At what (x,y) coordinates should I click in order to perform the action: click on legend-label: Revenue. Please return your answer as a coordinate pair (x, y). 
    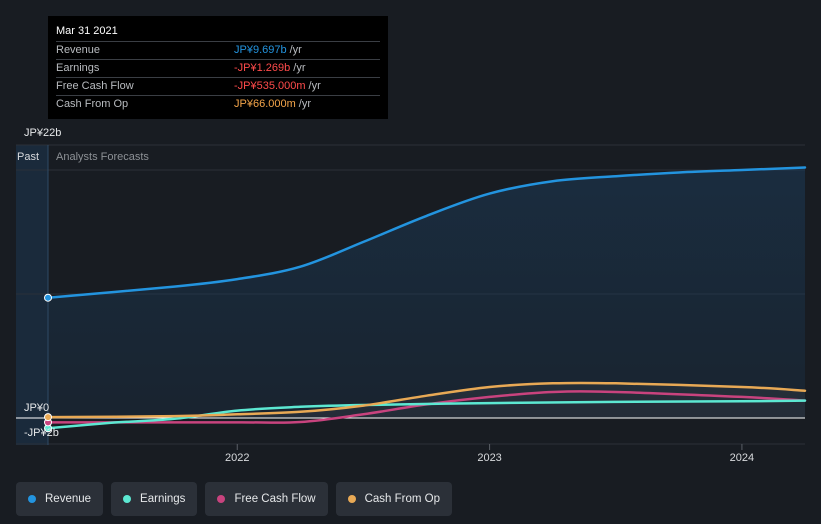
    Looking at the image, I should click on (68, 499).